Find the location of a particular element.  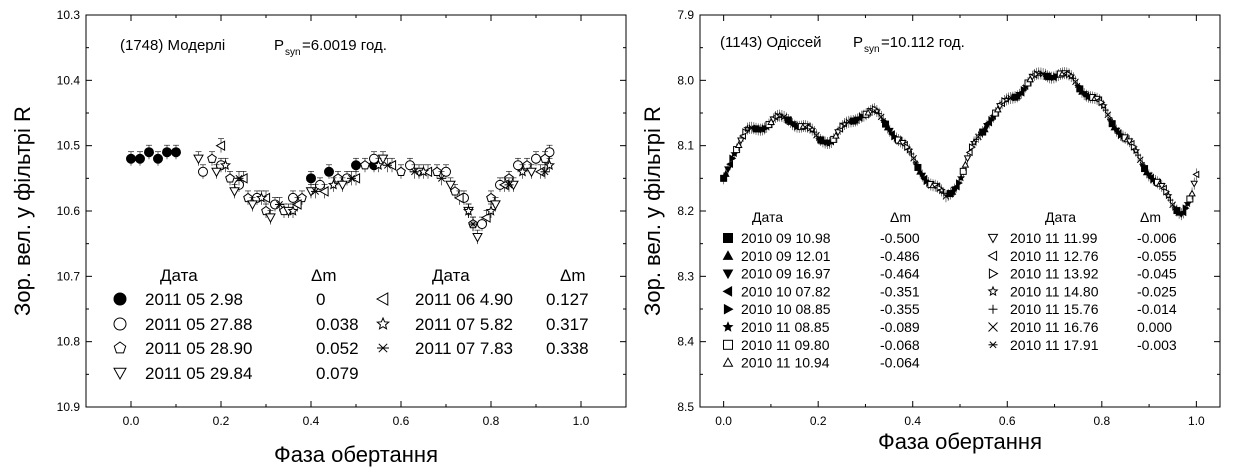

legend-date: 2010 11 12.76 is located at coordinates (1054, 256).